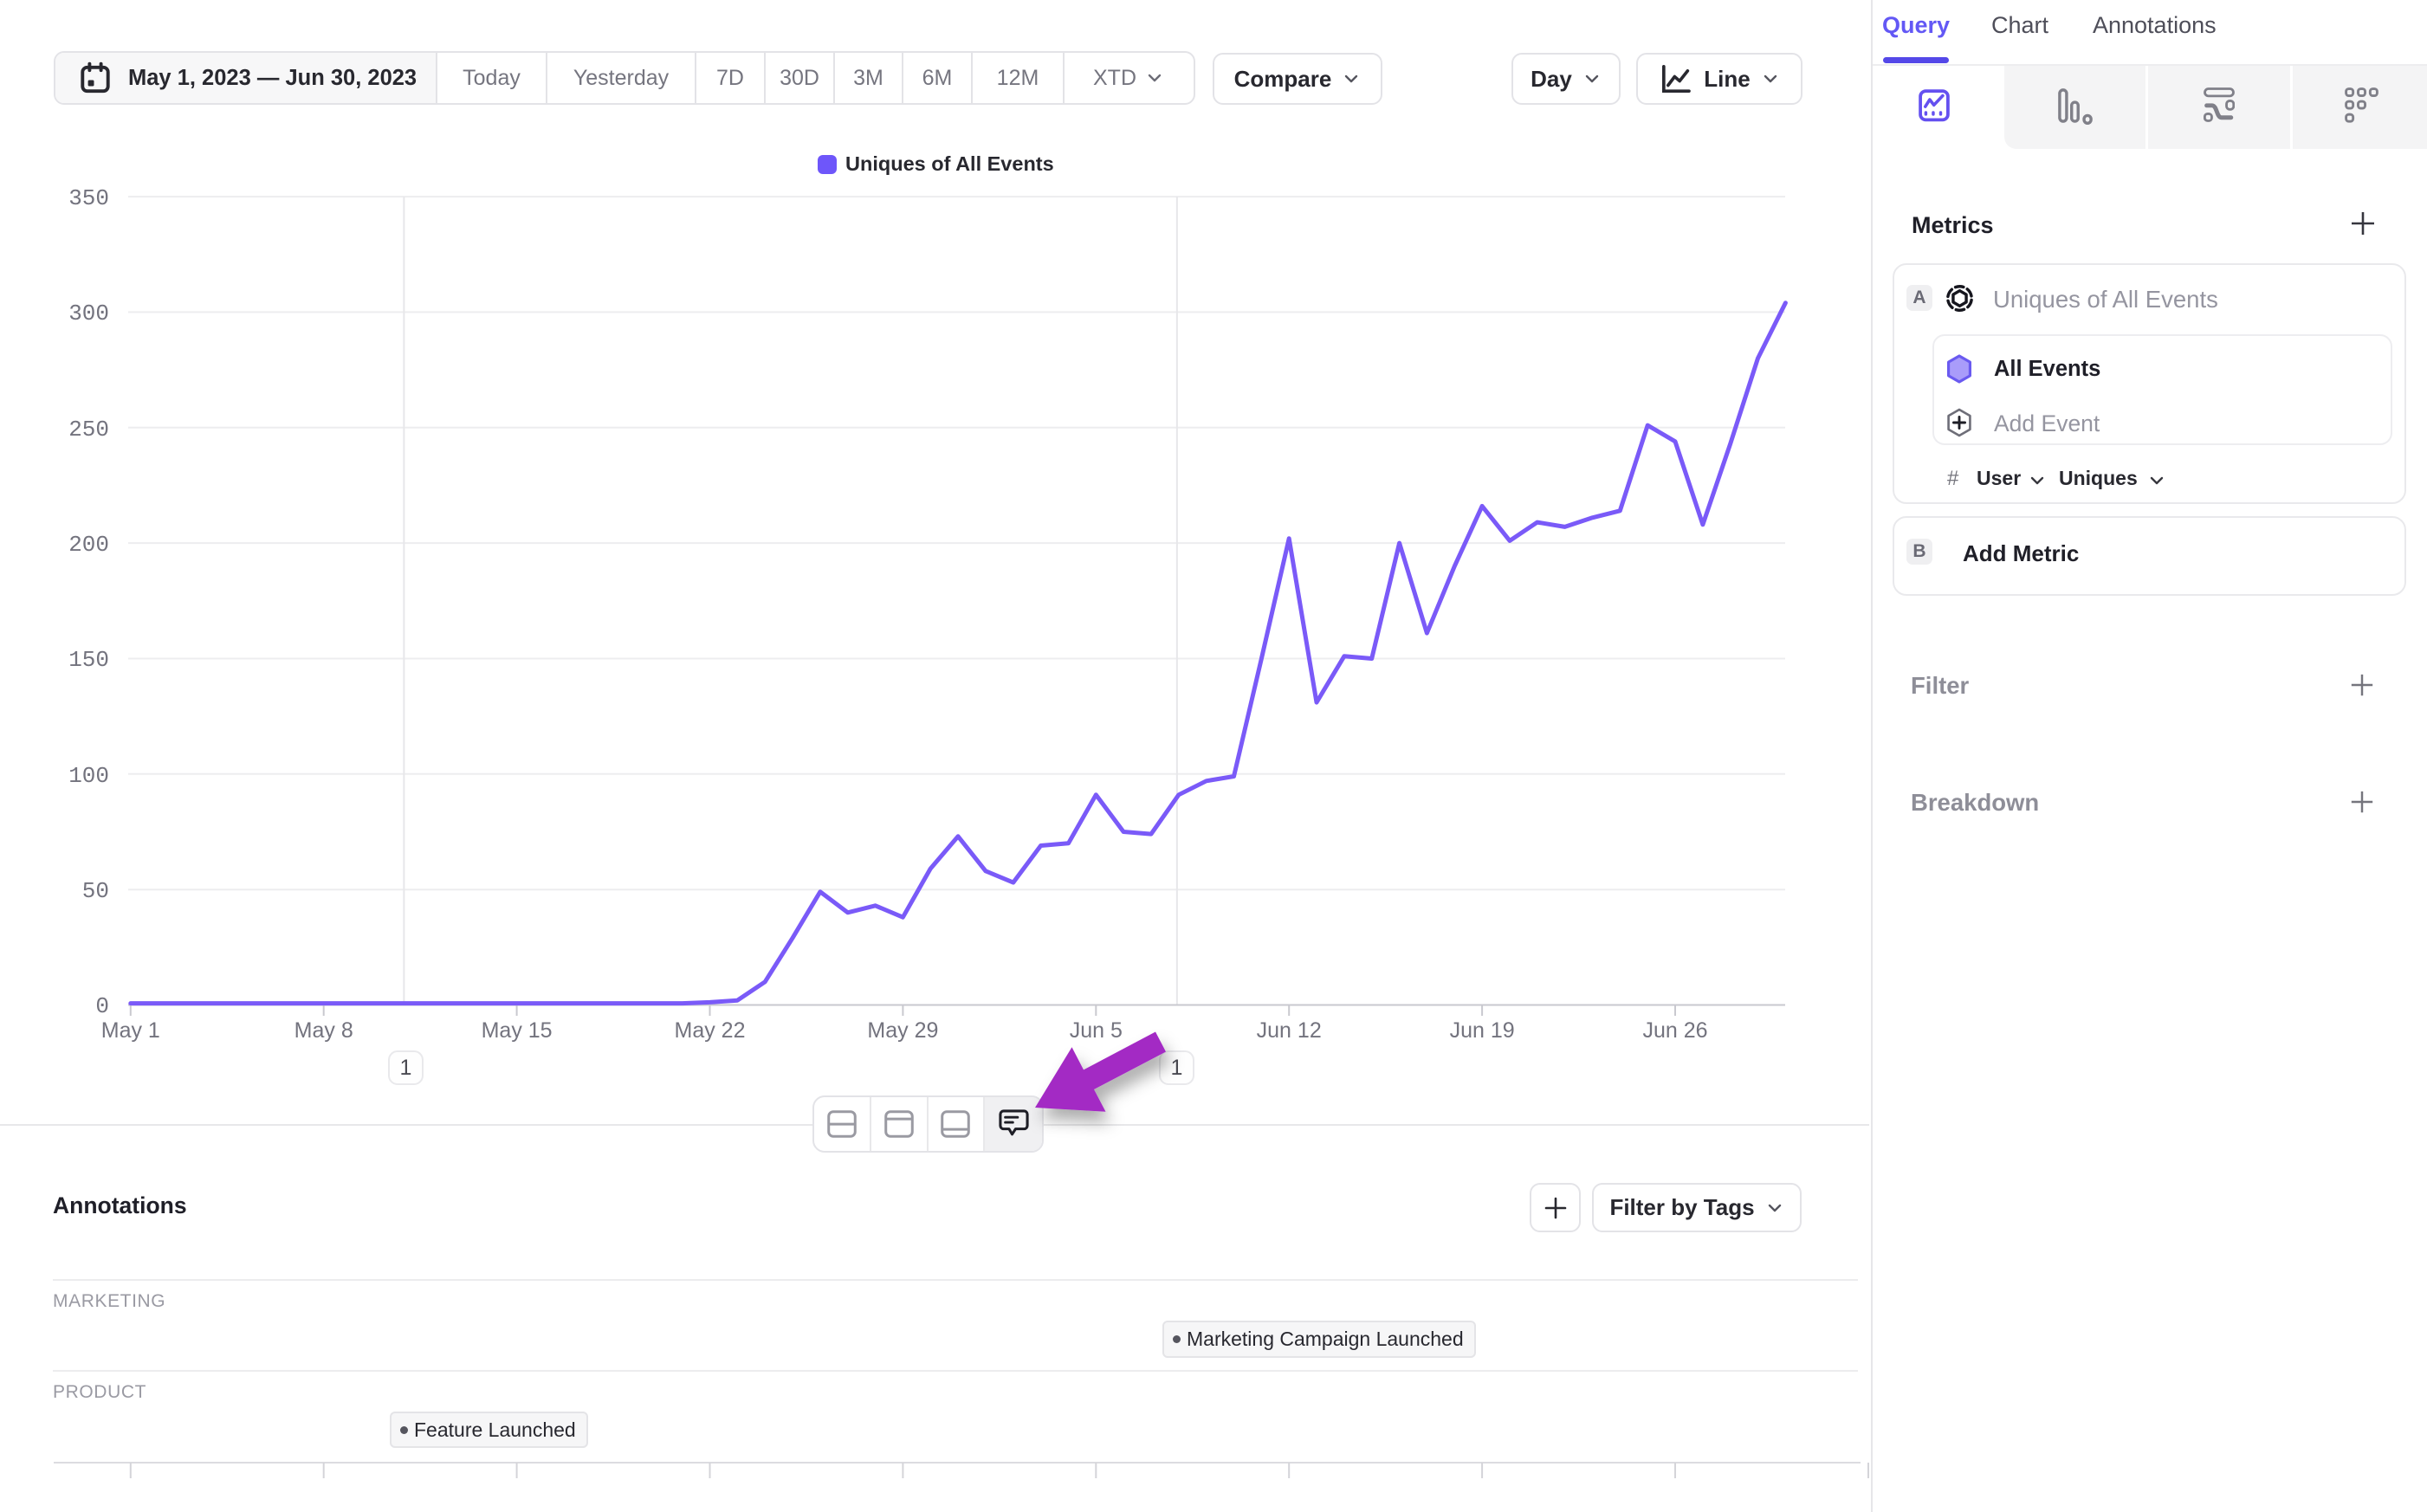 The height and width of the screenshot is (1512, 2427). I want to click on svg-text: 150, so click(88, 660).